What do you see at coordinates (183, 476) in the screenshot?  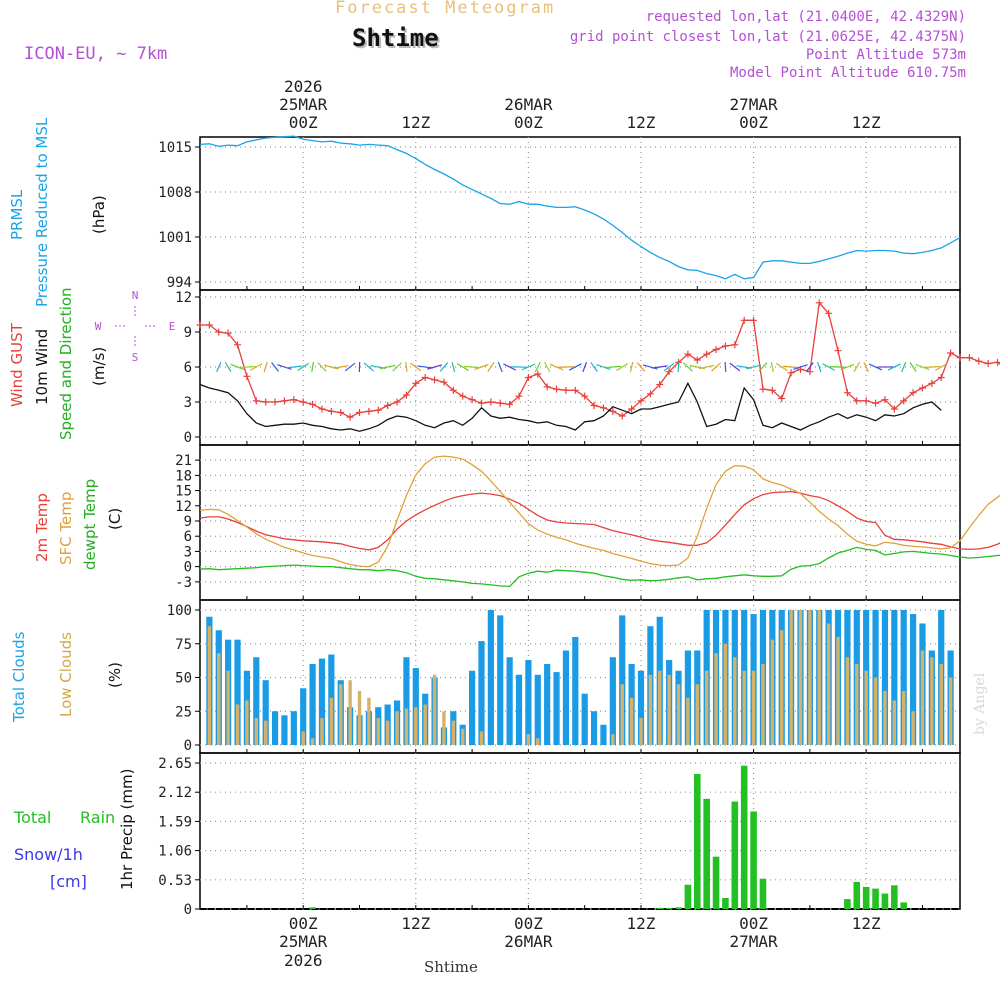 I see `ytick-label: 18` at bounding box center [183, 476].